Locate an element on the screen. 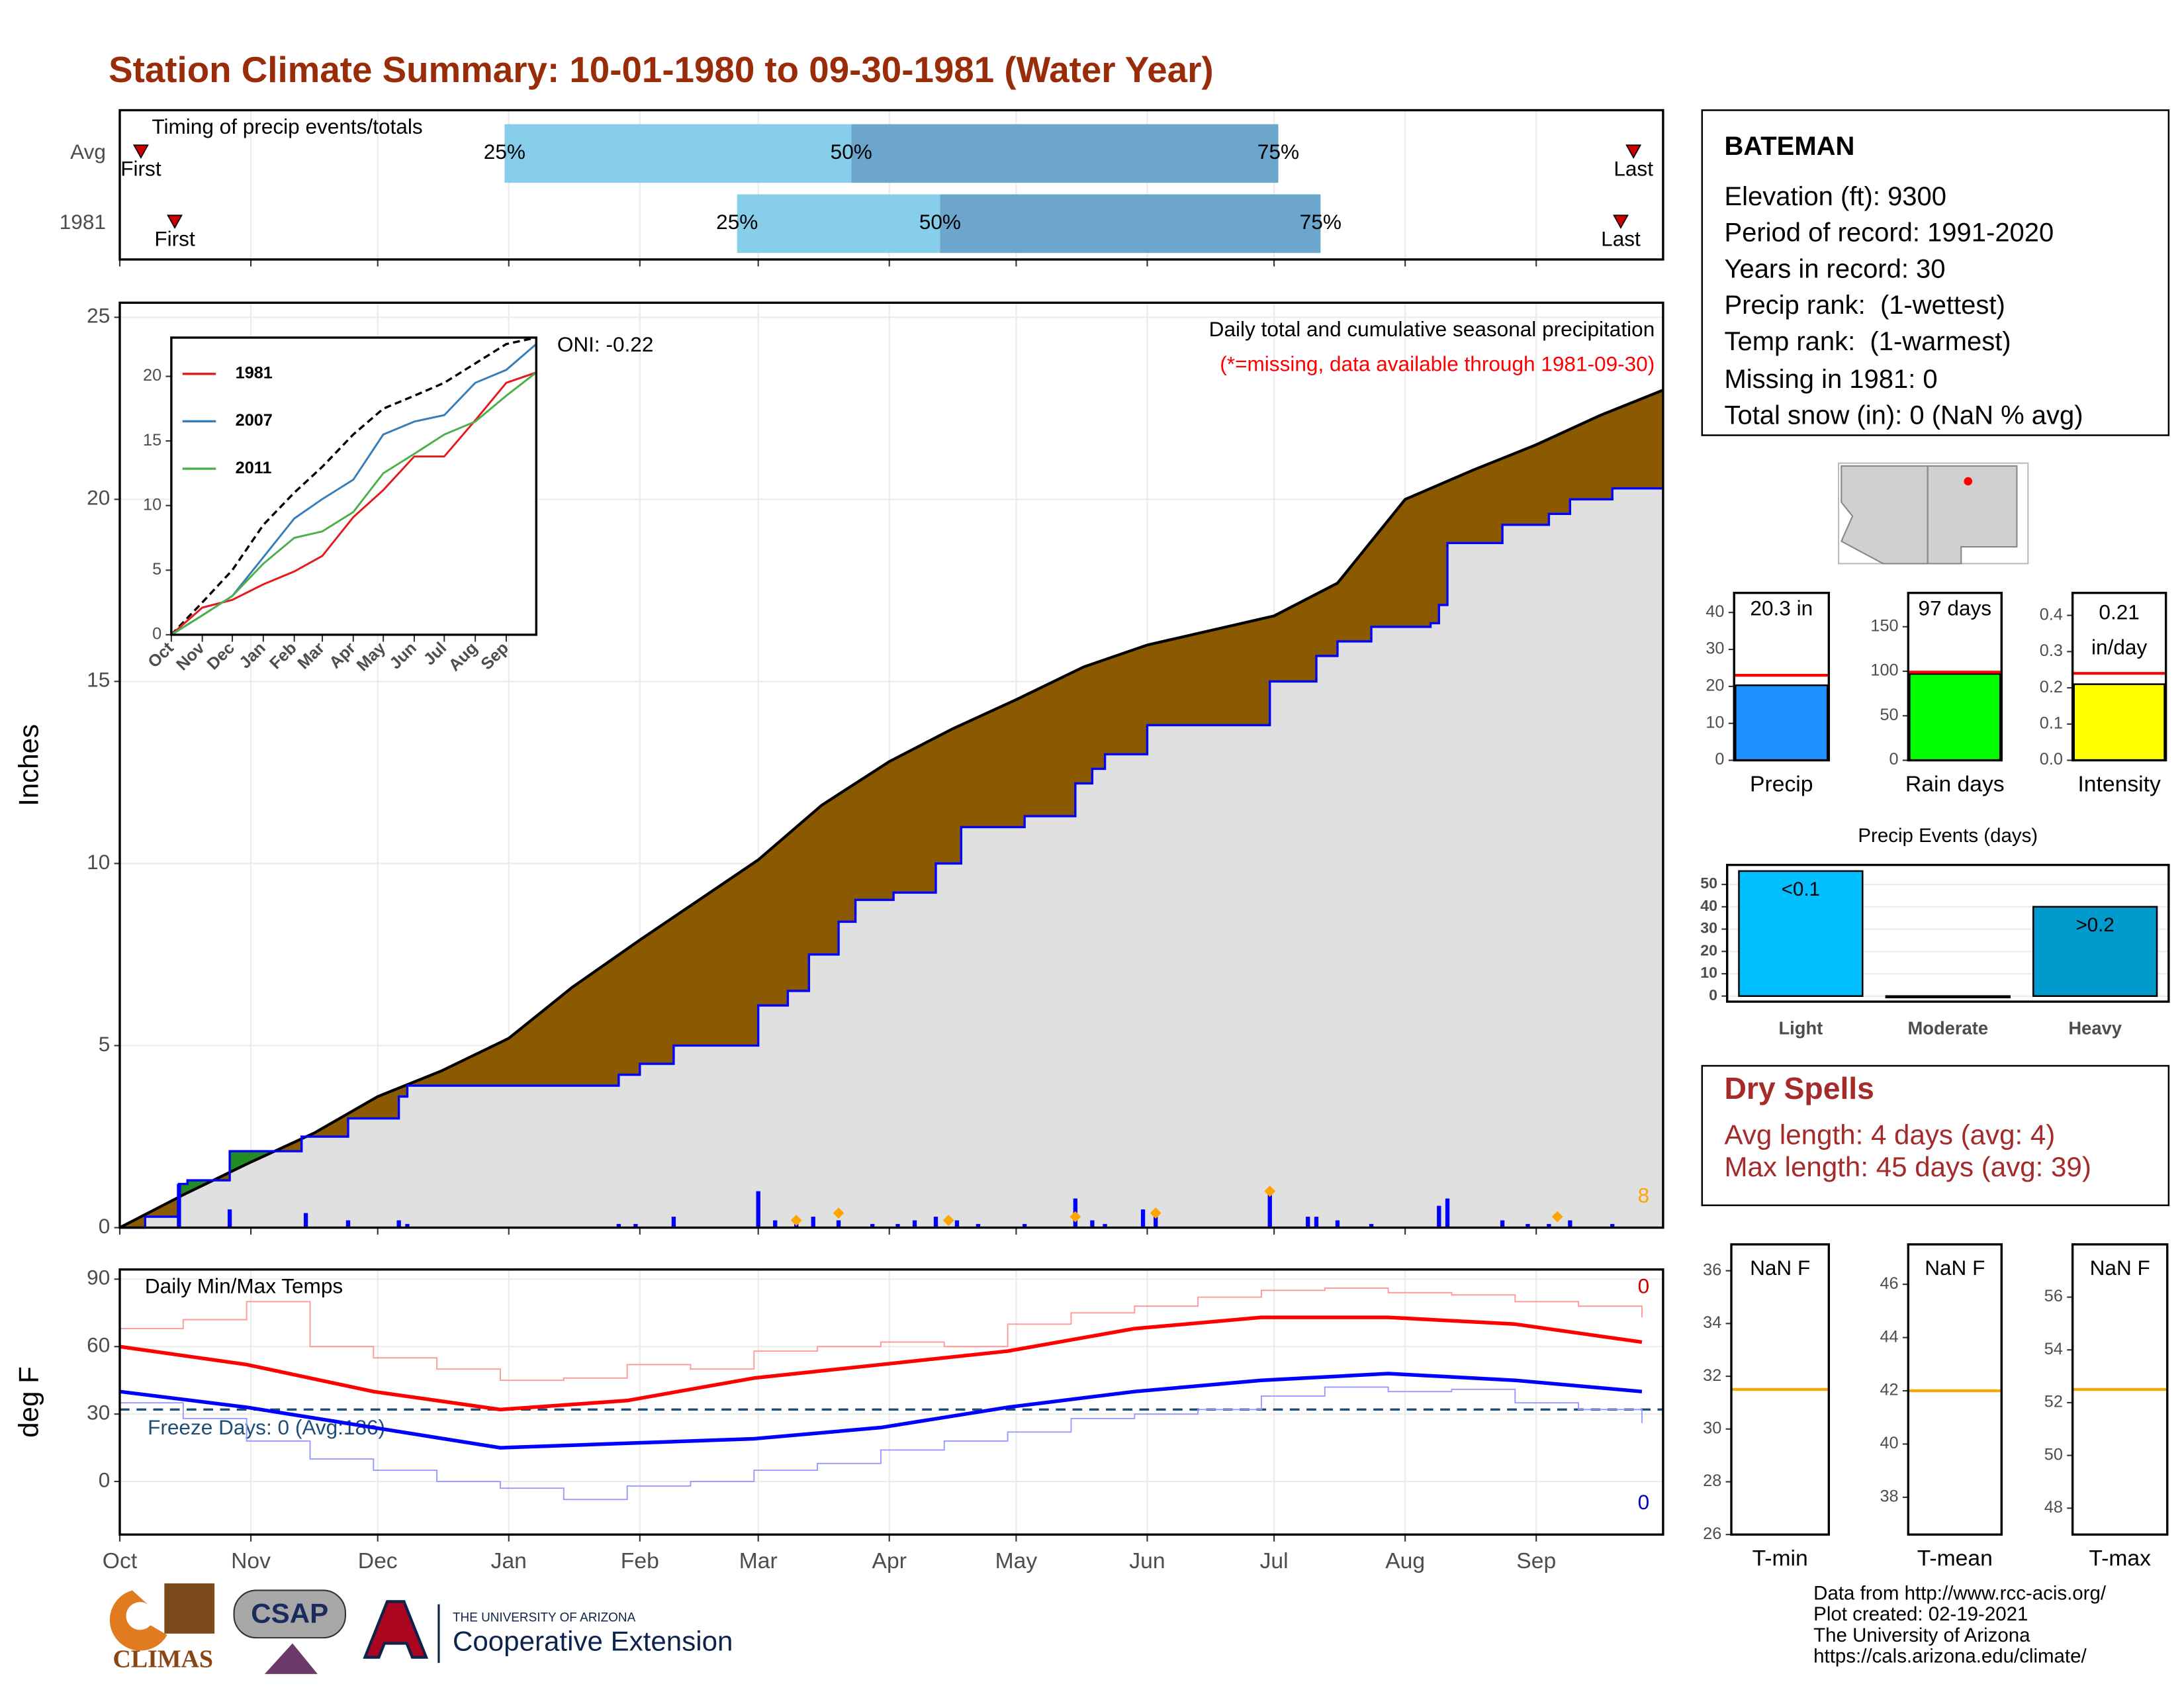 The image size is (2184, 1688). station-name: BATEMAN is located at coordinates (1789, 146).